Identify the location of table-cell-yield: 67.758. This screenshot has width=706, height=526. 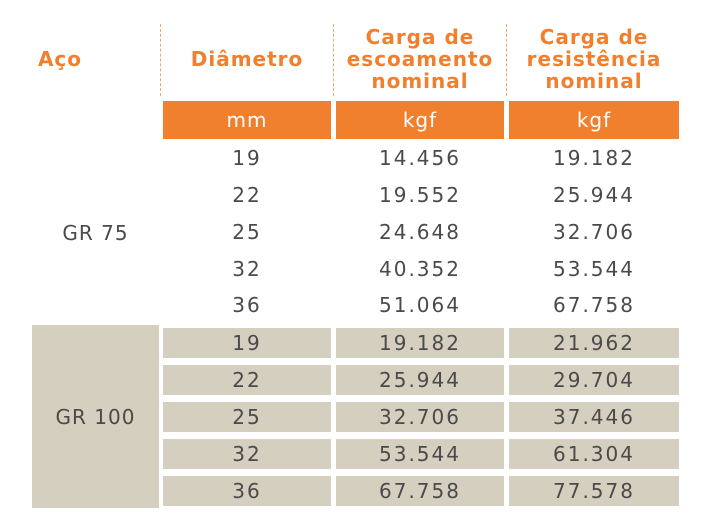
(420, 491).